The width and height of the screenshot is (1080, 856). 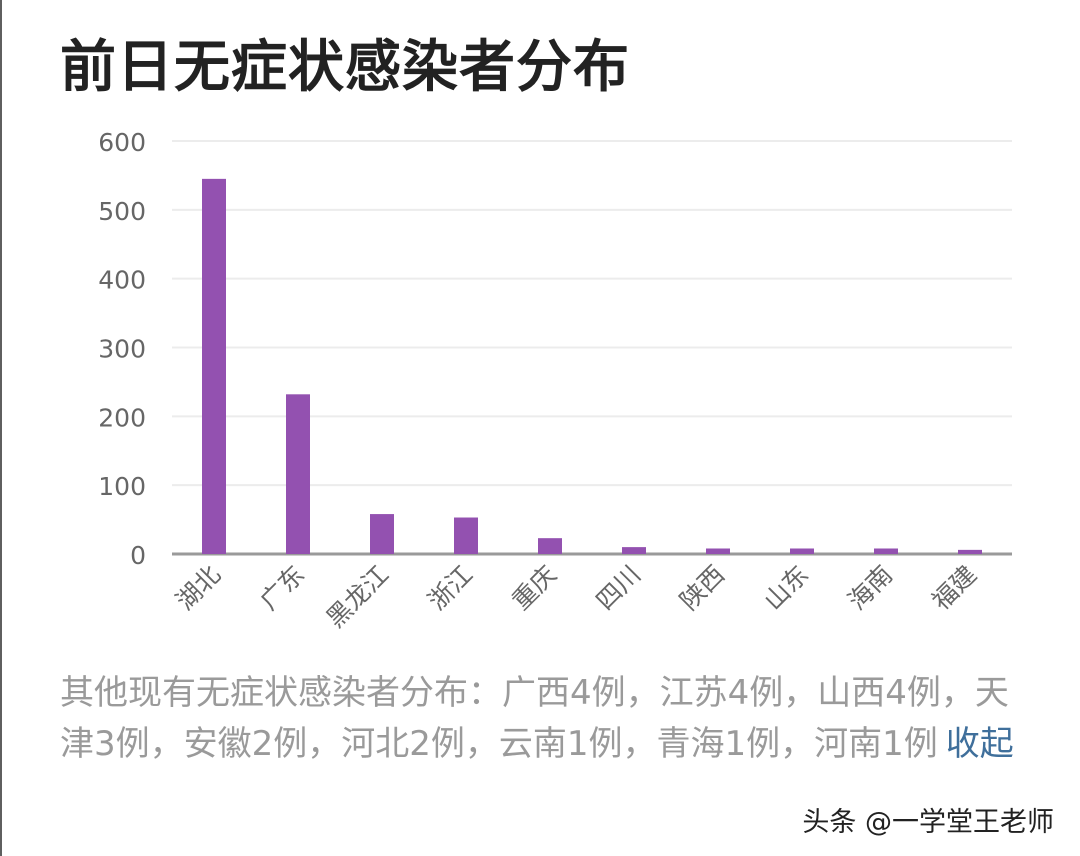 What do you see at coordinates (382, 534) in the screenshot?
I see `bar-黑龙江` at bounding box center [382, 534].